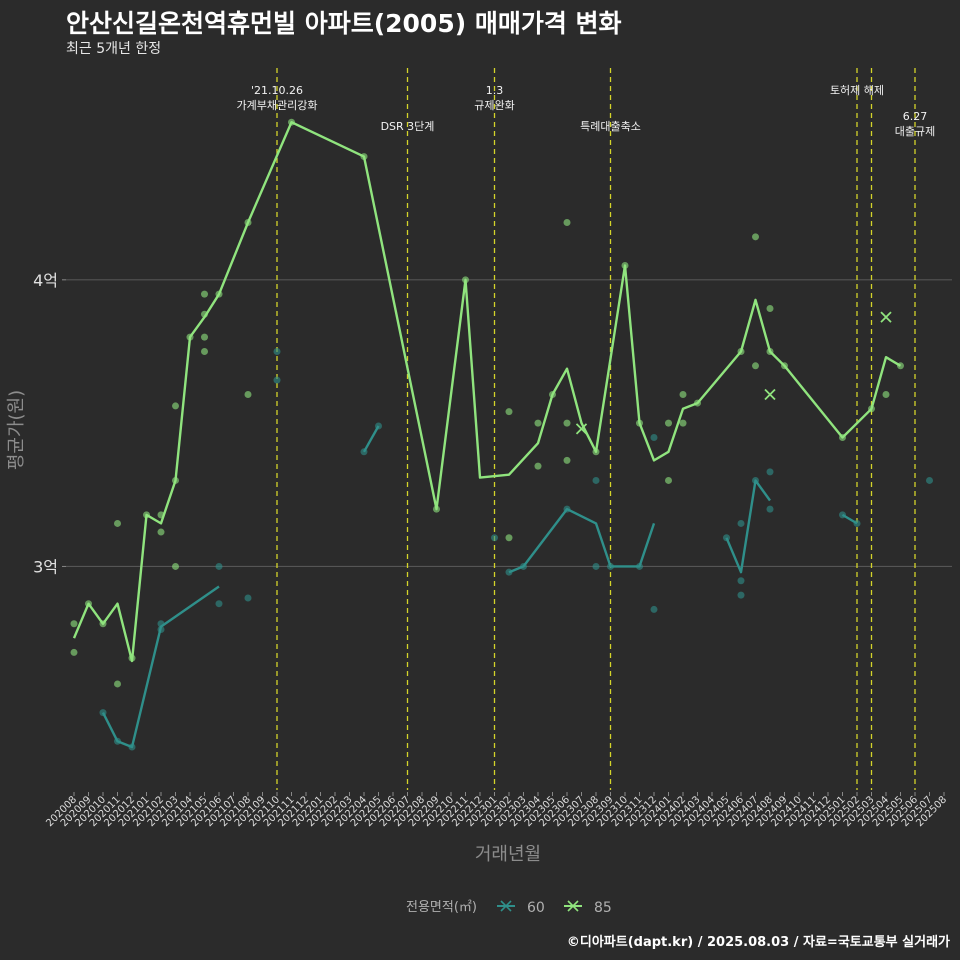 The width and height of the screenshot is (960, 960). Describe the element at coordinates (45, 566) in the screenshot. I see `ytick-label: 3억` at that location.